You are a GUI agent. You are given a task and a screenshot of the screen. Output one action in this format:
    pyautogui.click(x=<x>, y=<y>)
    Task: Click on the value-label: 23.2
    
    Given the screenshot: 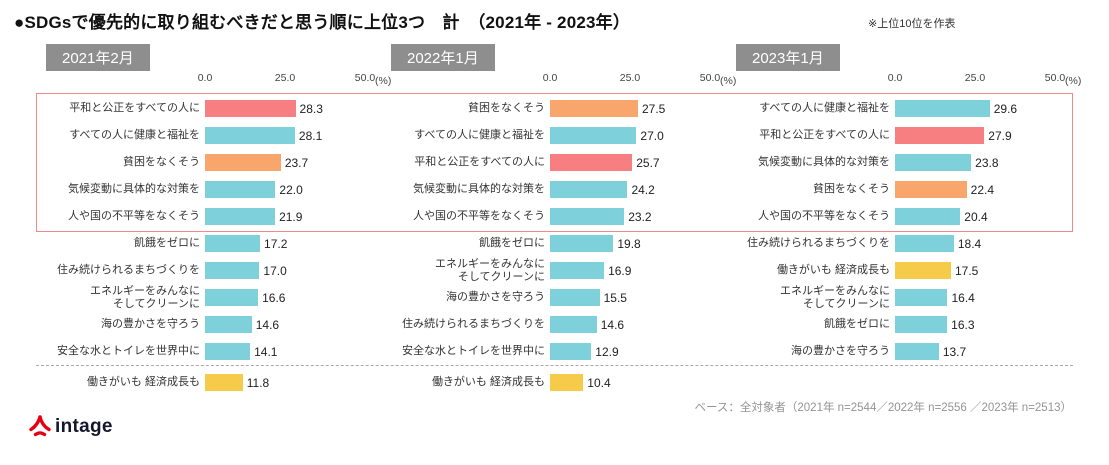 What is the action you would take?
    pyautogui.click(x=640, y=216)
    